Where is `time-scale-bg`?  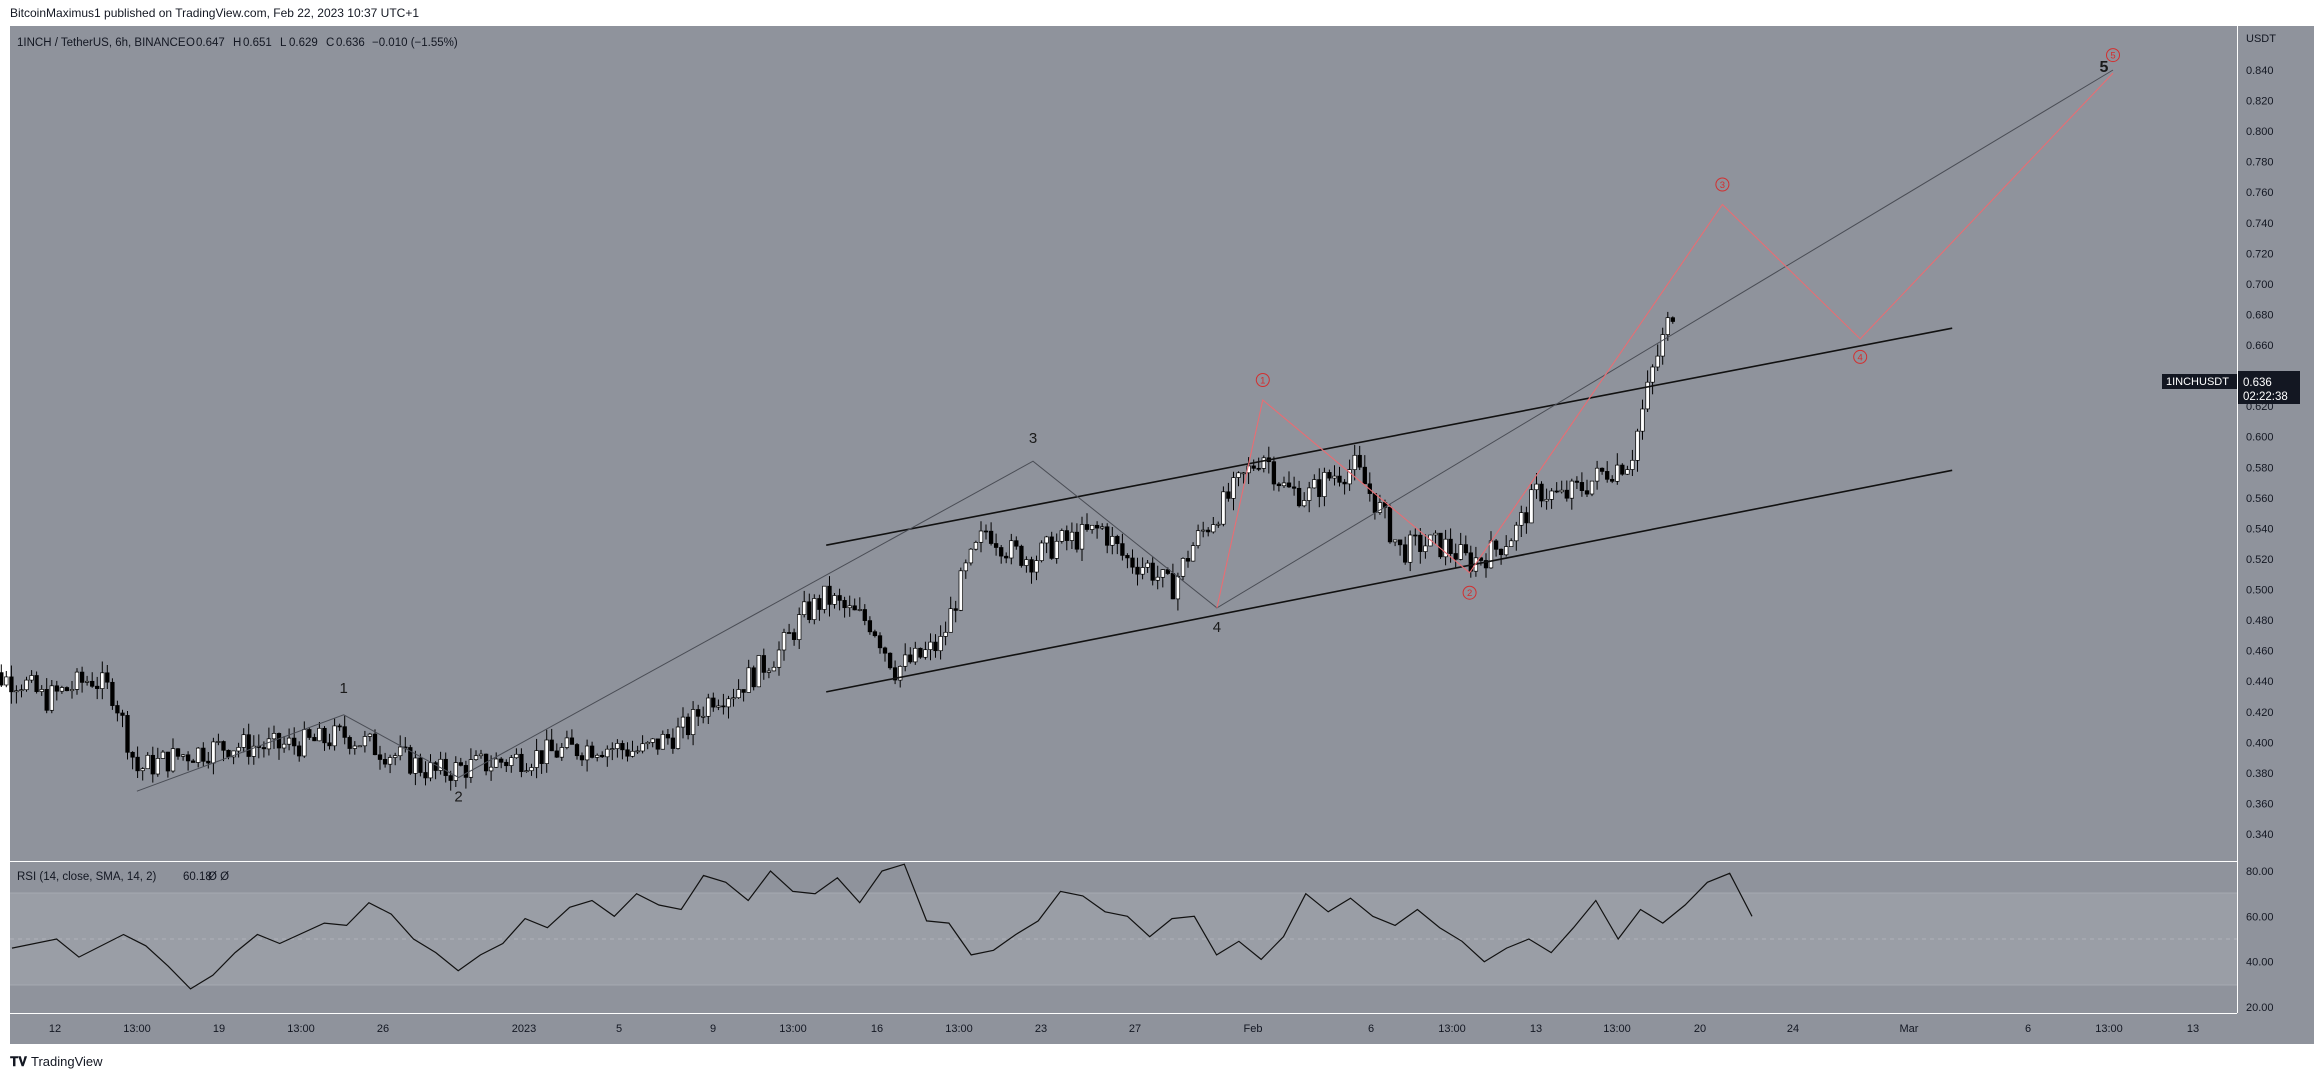 time-scale-bg is located at coordinates (1162, 1028).